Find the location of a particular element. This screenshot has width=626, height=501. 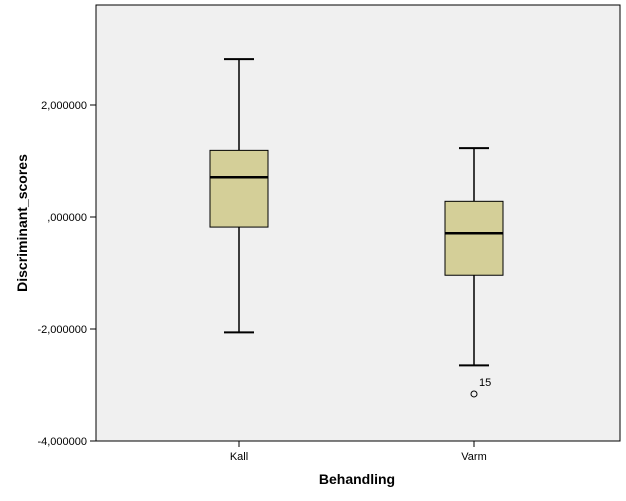

y-tick-label: ,000000 is located at coordinates (67, 218).